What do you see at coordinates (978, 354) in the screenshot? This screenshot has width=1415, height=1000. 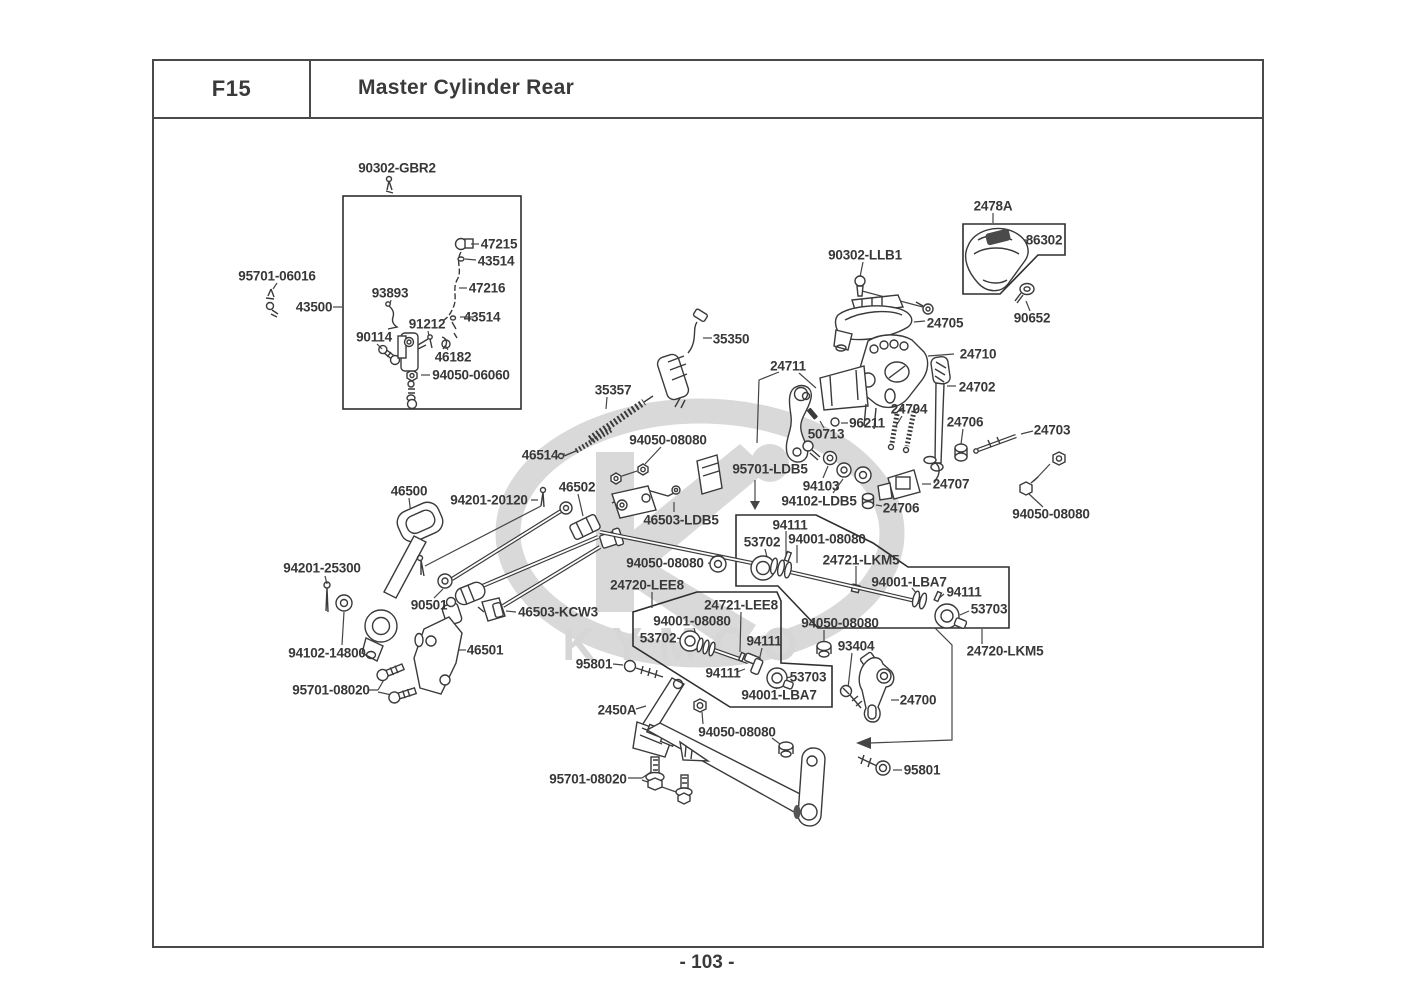 I see `part-label: 24710` at bounding box center [978, 354].